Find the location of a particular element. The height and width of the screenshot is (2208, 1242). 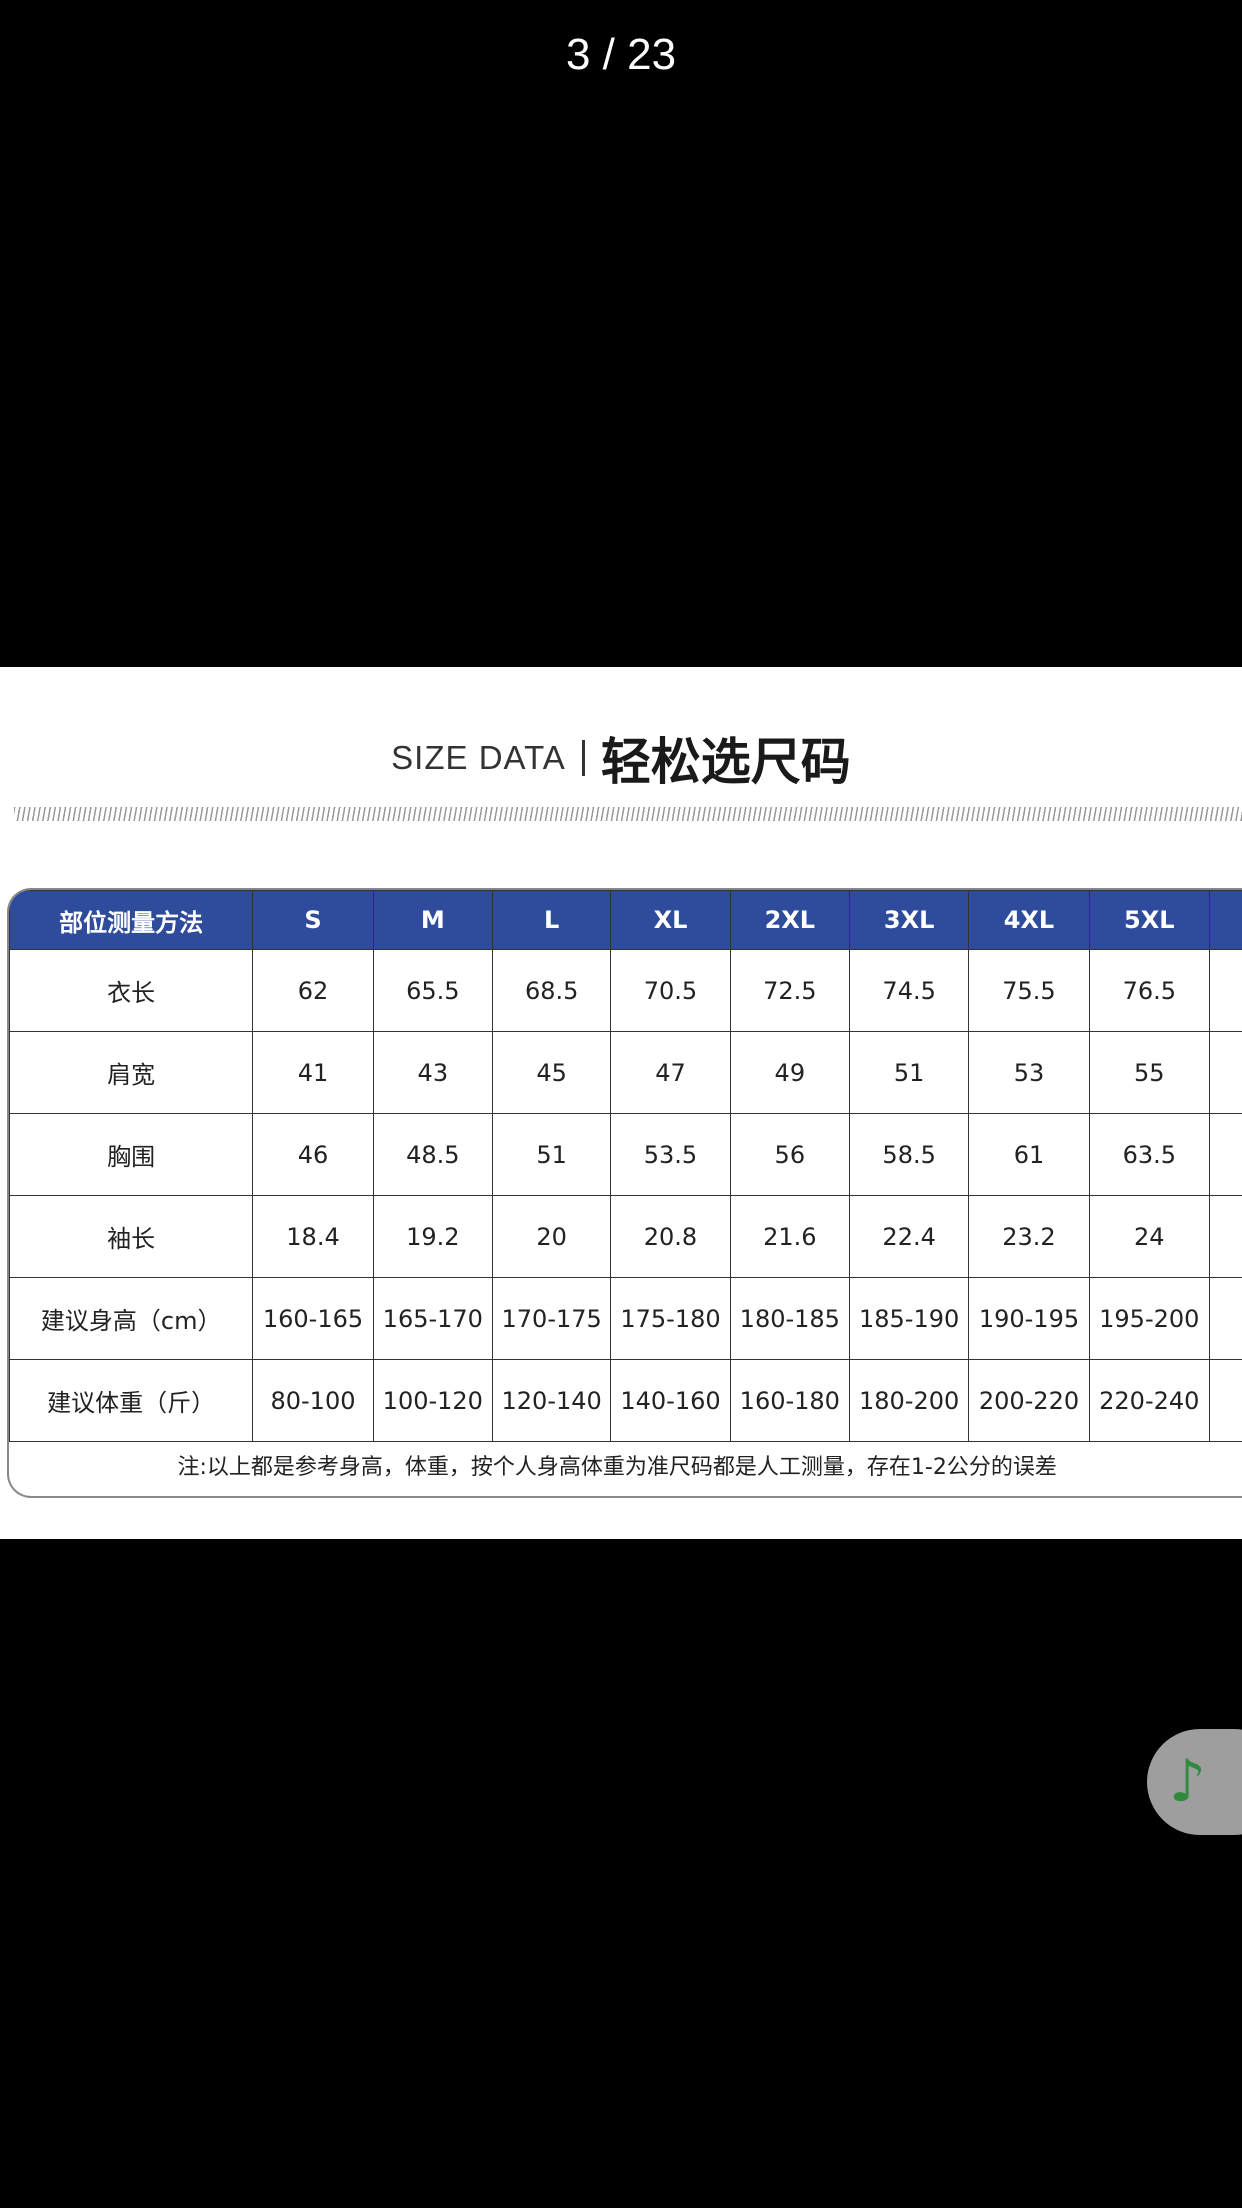

table-row: 胸围 46 48.5 51 53.5 56 58.5 61 63.5 is located at coordinates (625, 1154).